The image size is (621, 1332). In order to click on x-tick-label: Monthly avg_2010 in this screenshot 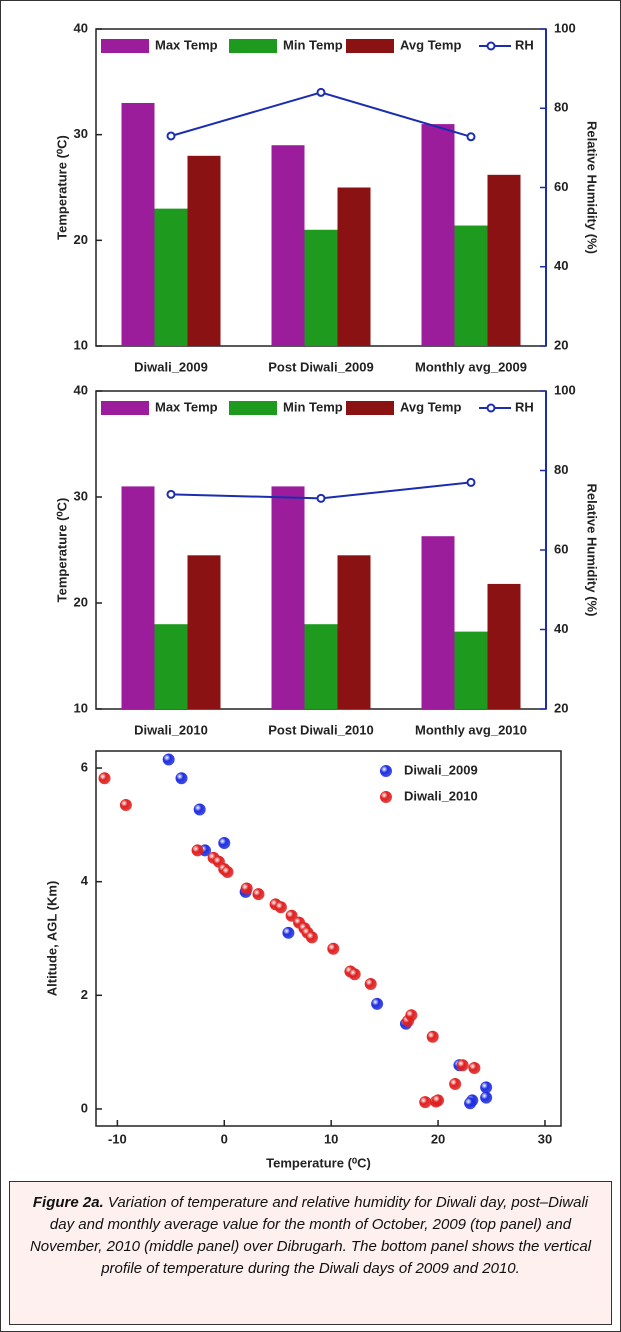, I will do `click(471, 729)`.